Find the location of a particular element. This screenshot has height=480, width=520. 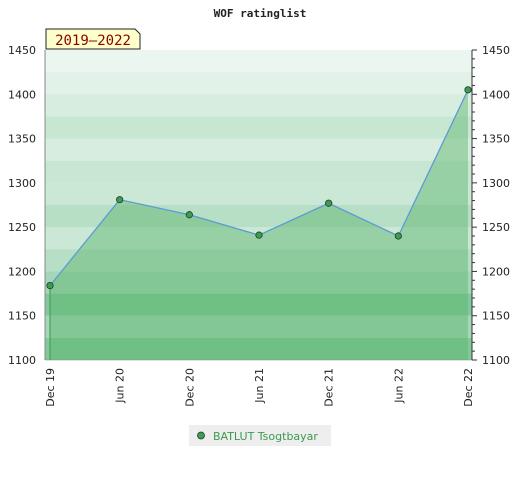

period-label-box: 2019–2022 is located at coordinates (93, 39).